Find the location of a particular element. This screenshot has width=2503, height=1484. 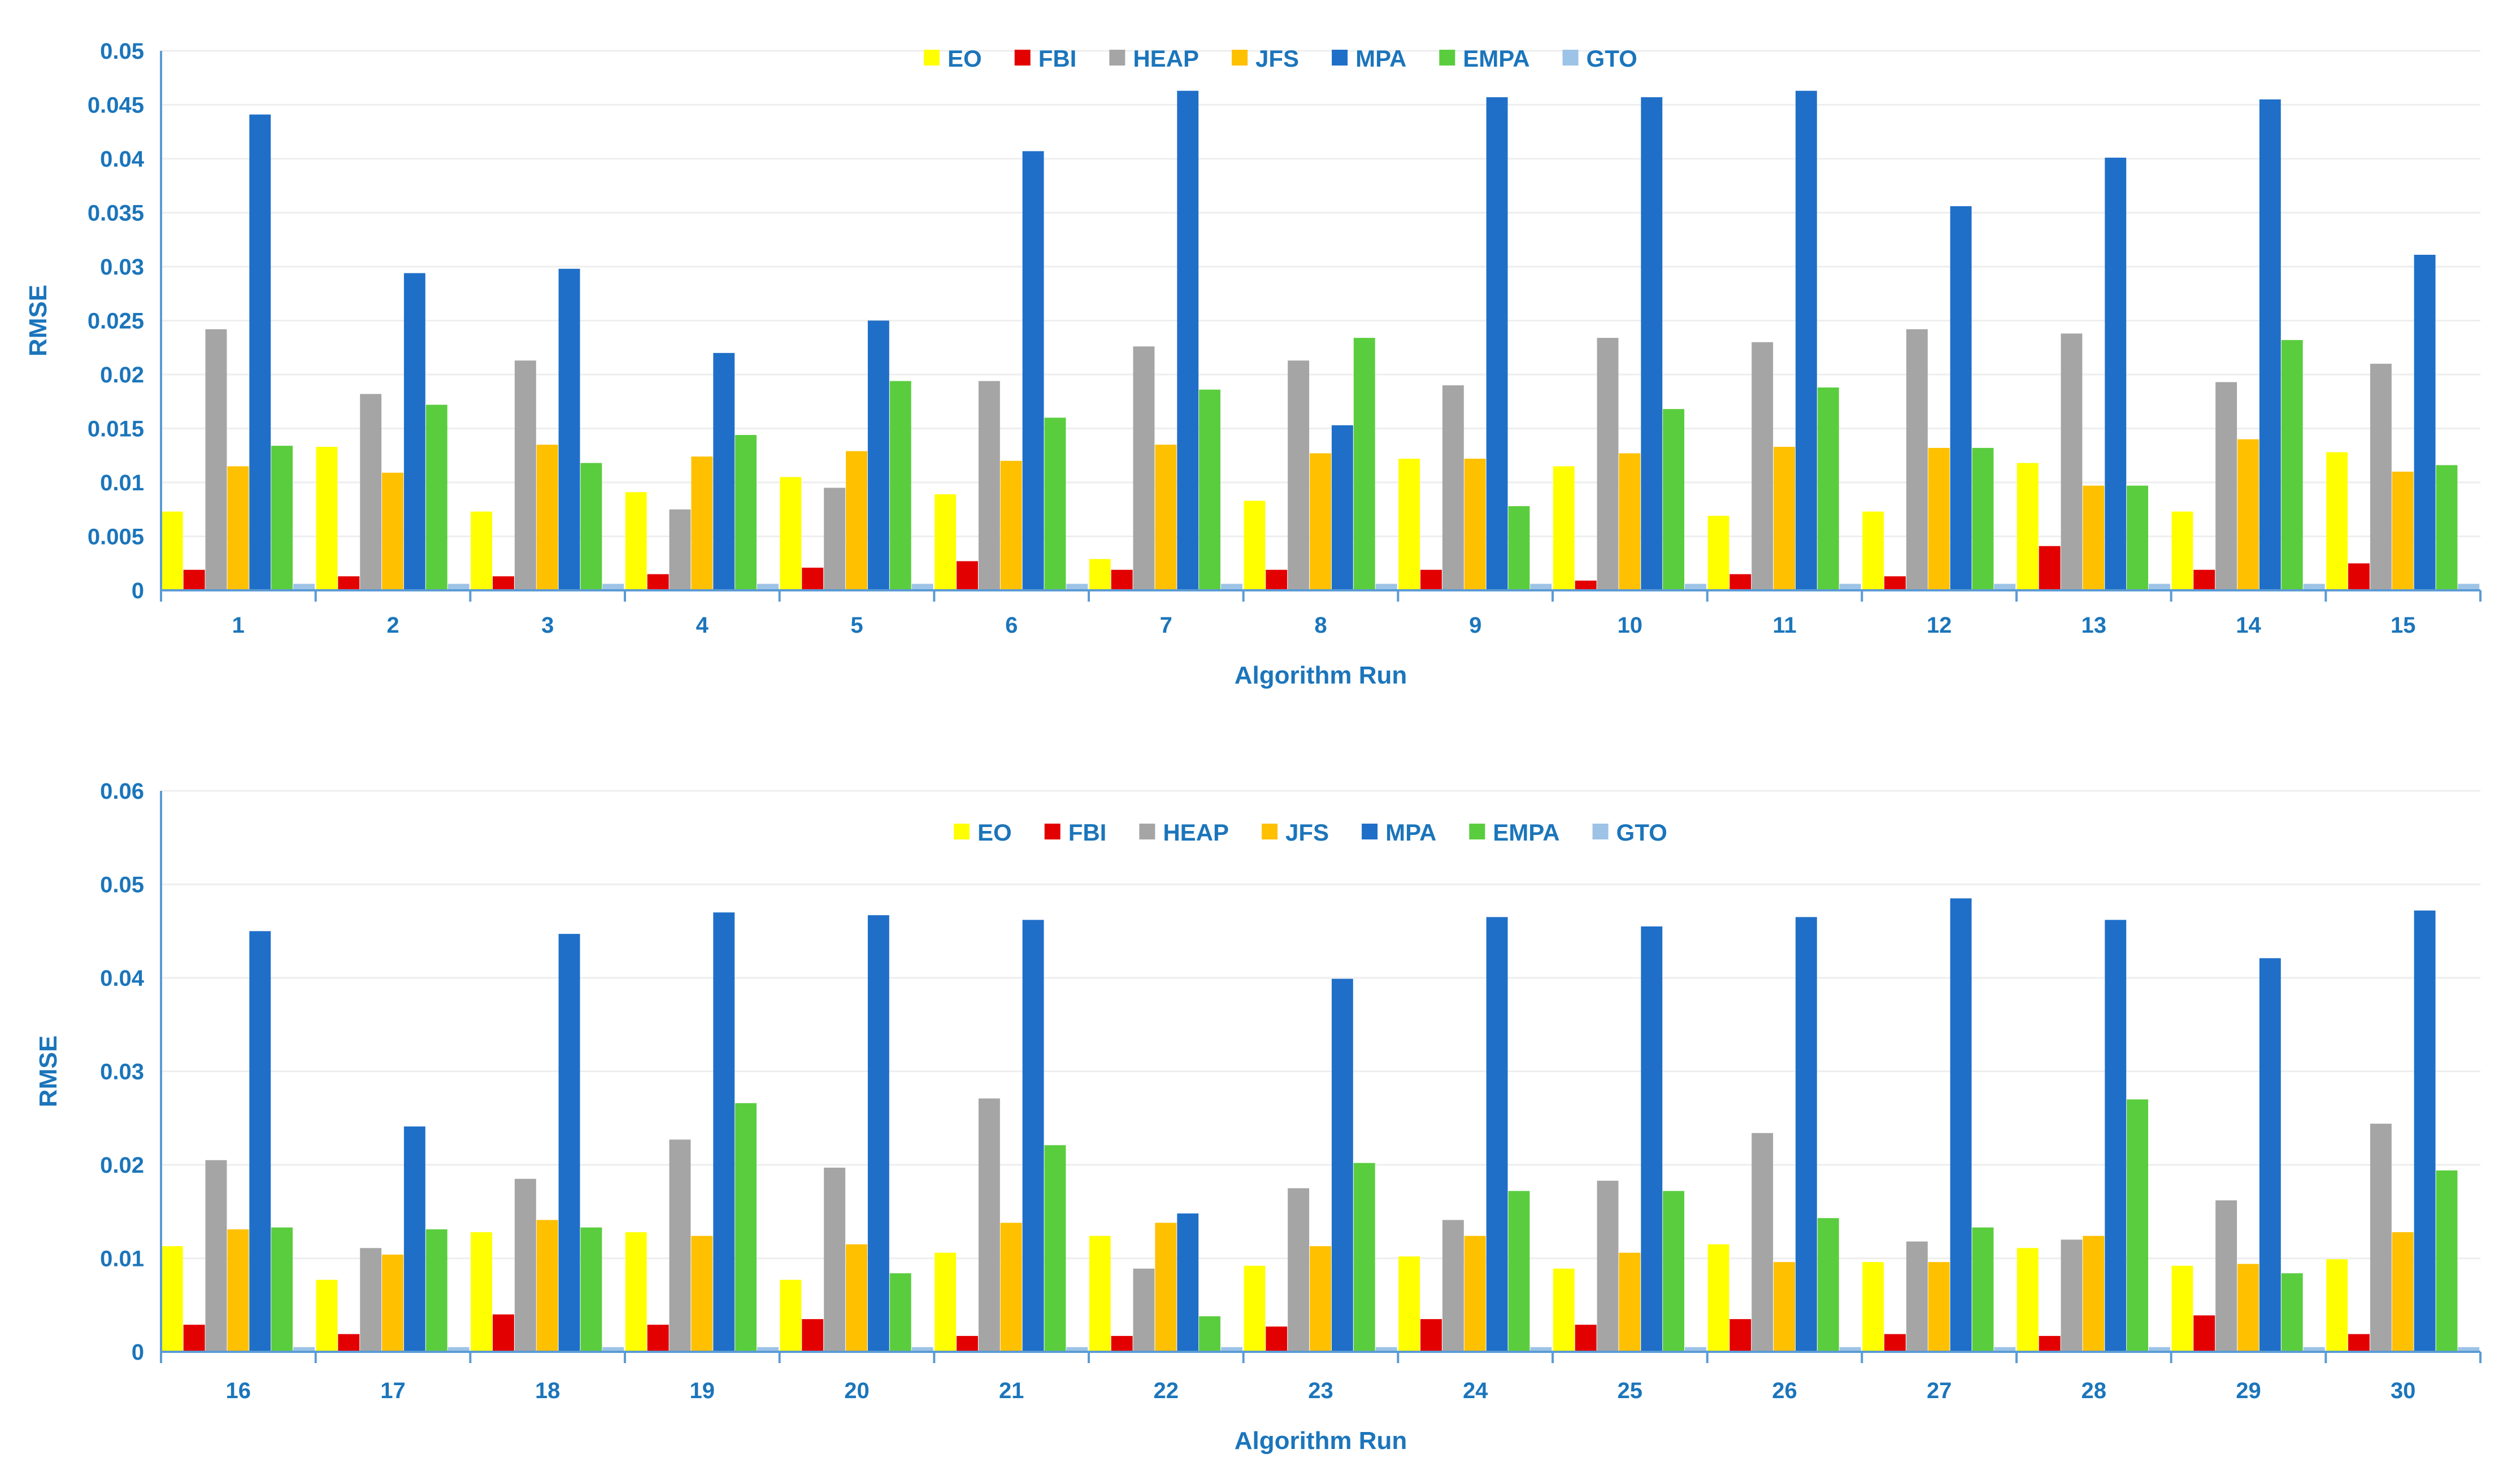

x-tick-label: 6 is located at coordinates (1012, 626).